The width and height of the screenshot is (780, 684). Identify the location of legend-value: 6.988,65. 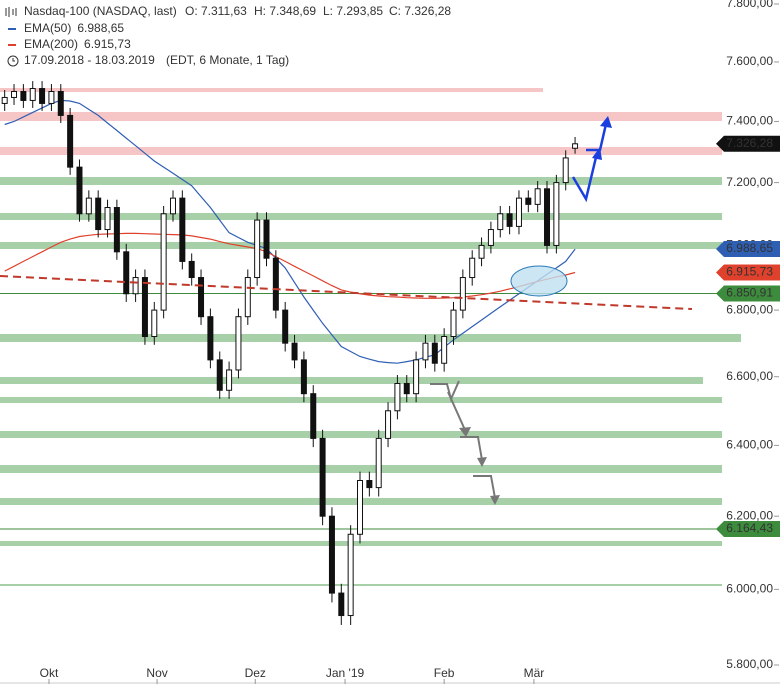
(100, 28).